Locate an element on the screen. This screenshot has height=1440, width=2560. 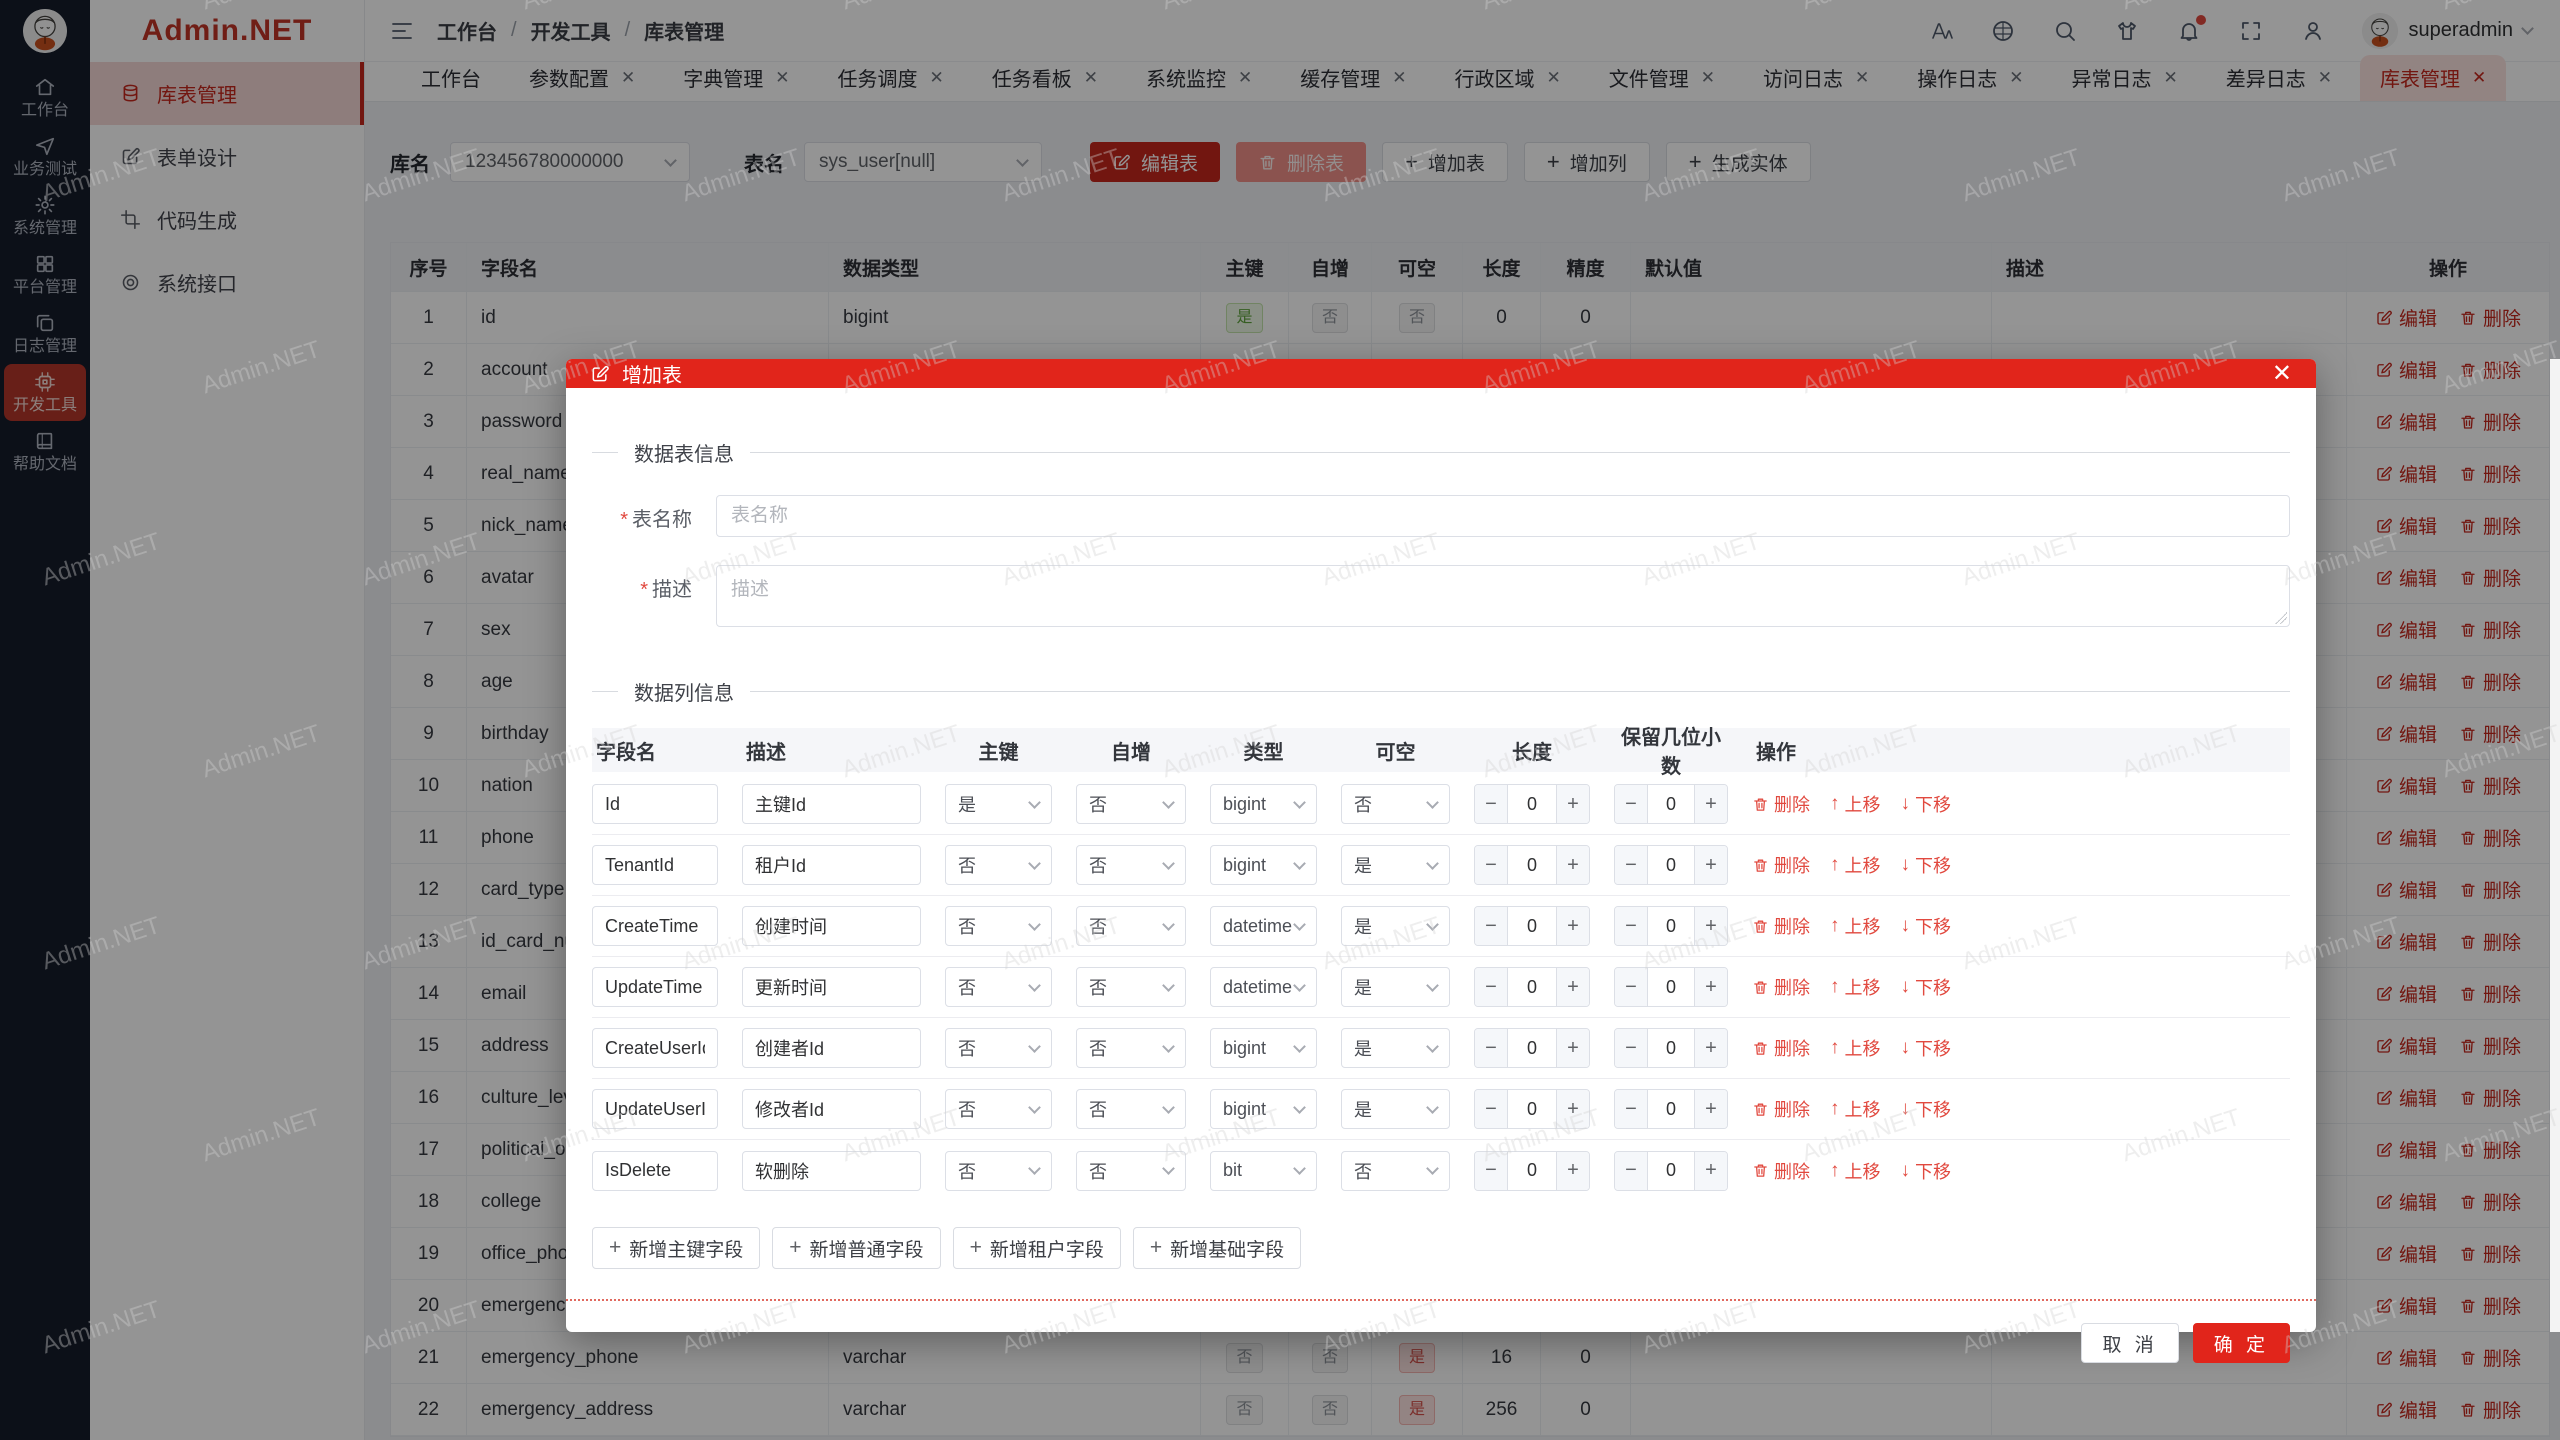
table-desc-textarea is located at coordinates (1503, 596).